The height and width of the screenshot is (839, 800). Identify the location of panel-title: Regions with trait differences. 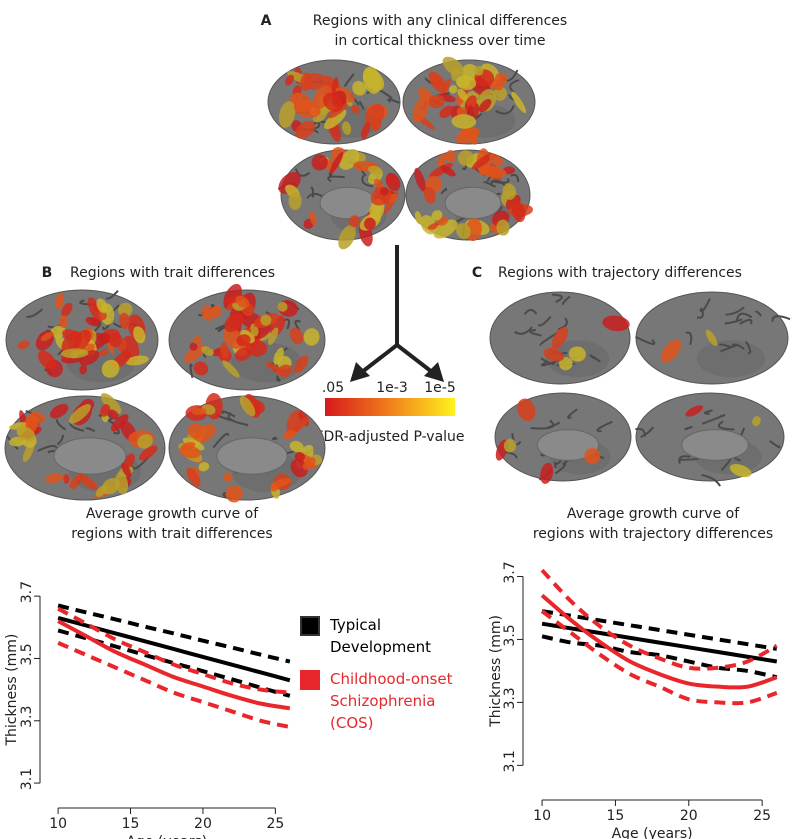
(172, 273).